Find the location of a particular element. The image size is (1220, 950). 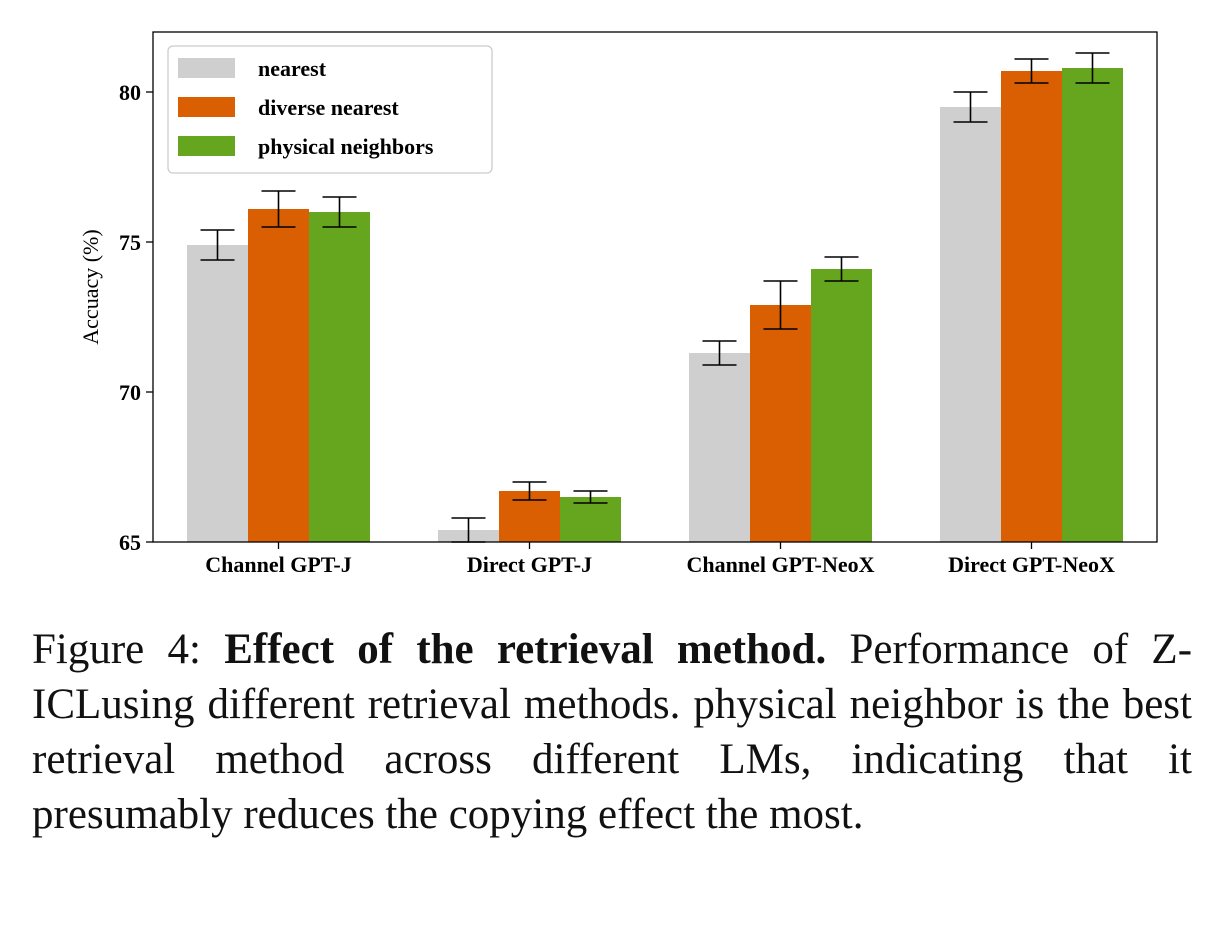

y-tick-label: 75 is located at coordinates (130, 242).